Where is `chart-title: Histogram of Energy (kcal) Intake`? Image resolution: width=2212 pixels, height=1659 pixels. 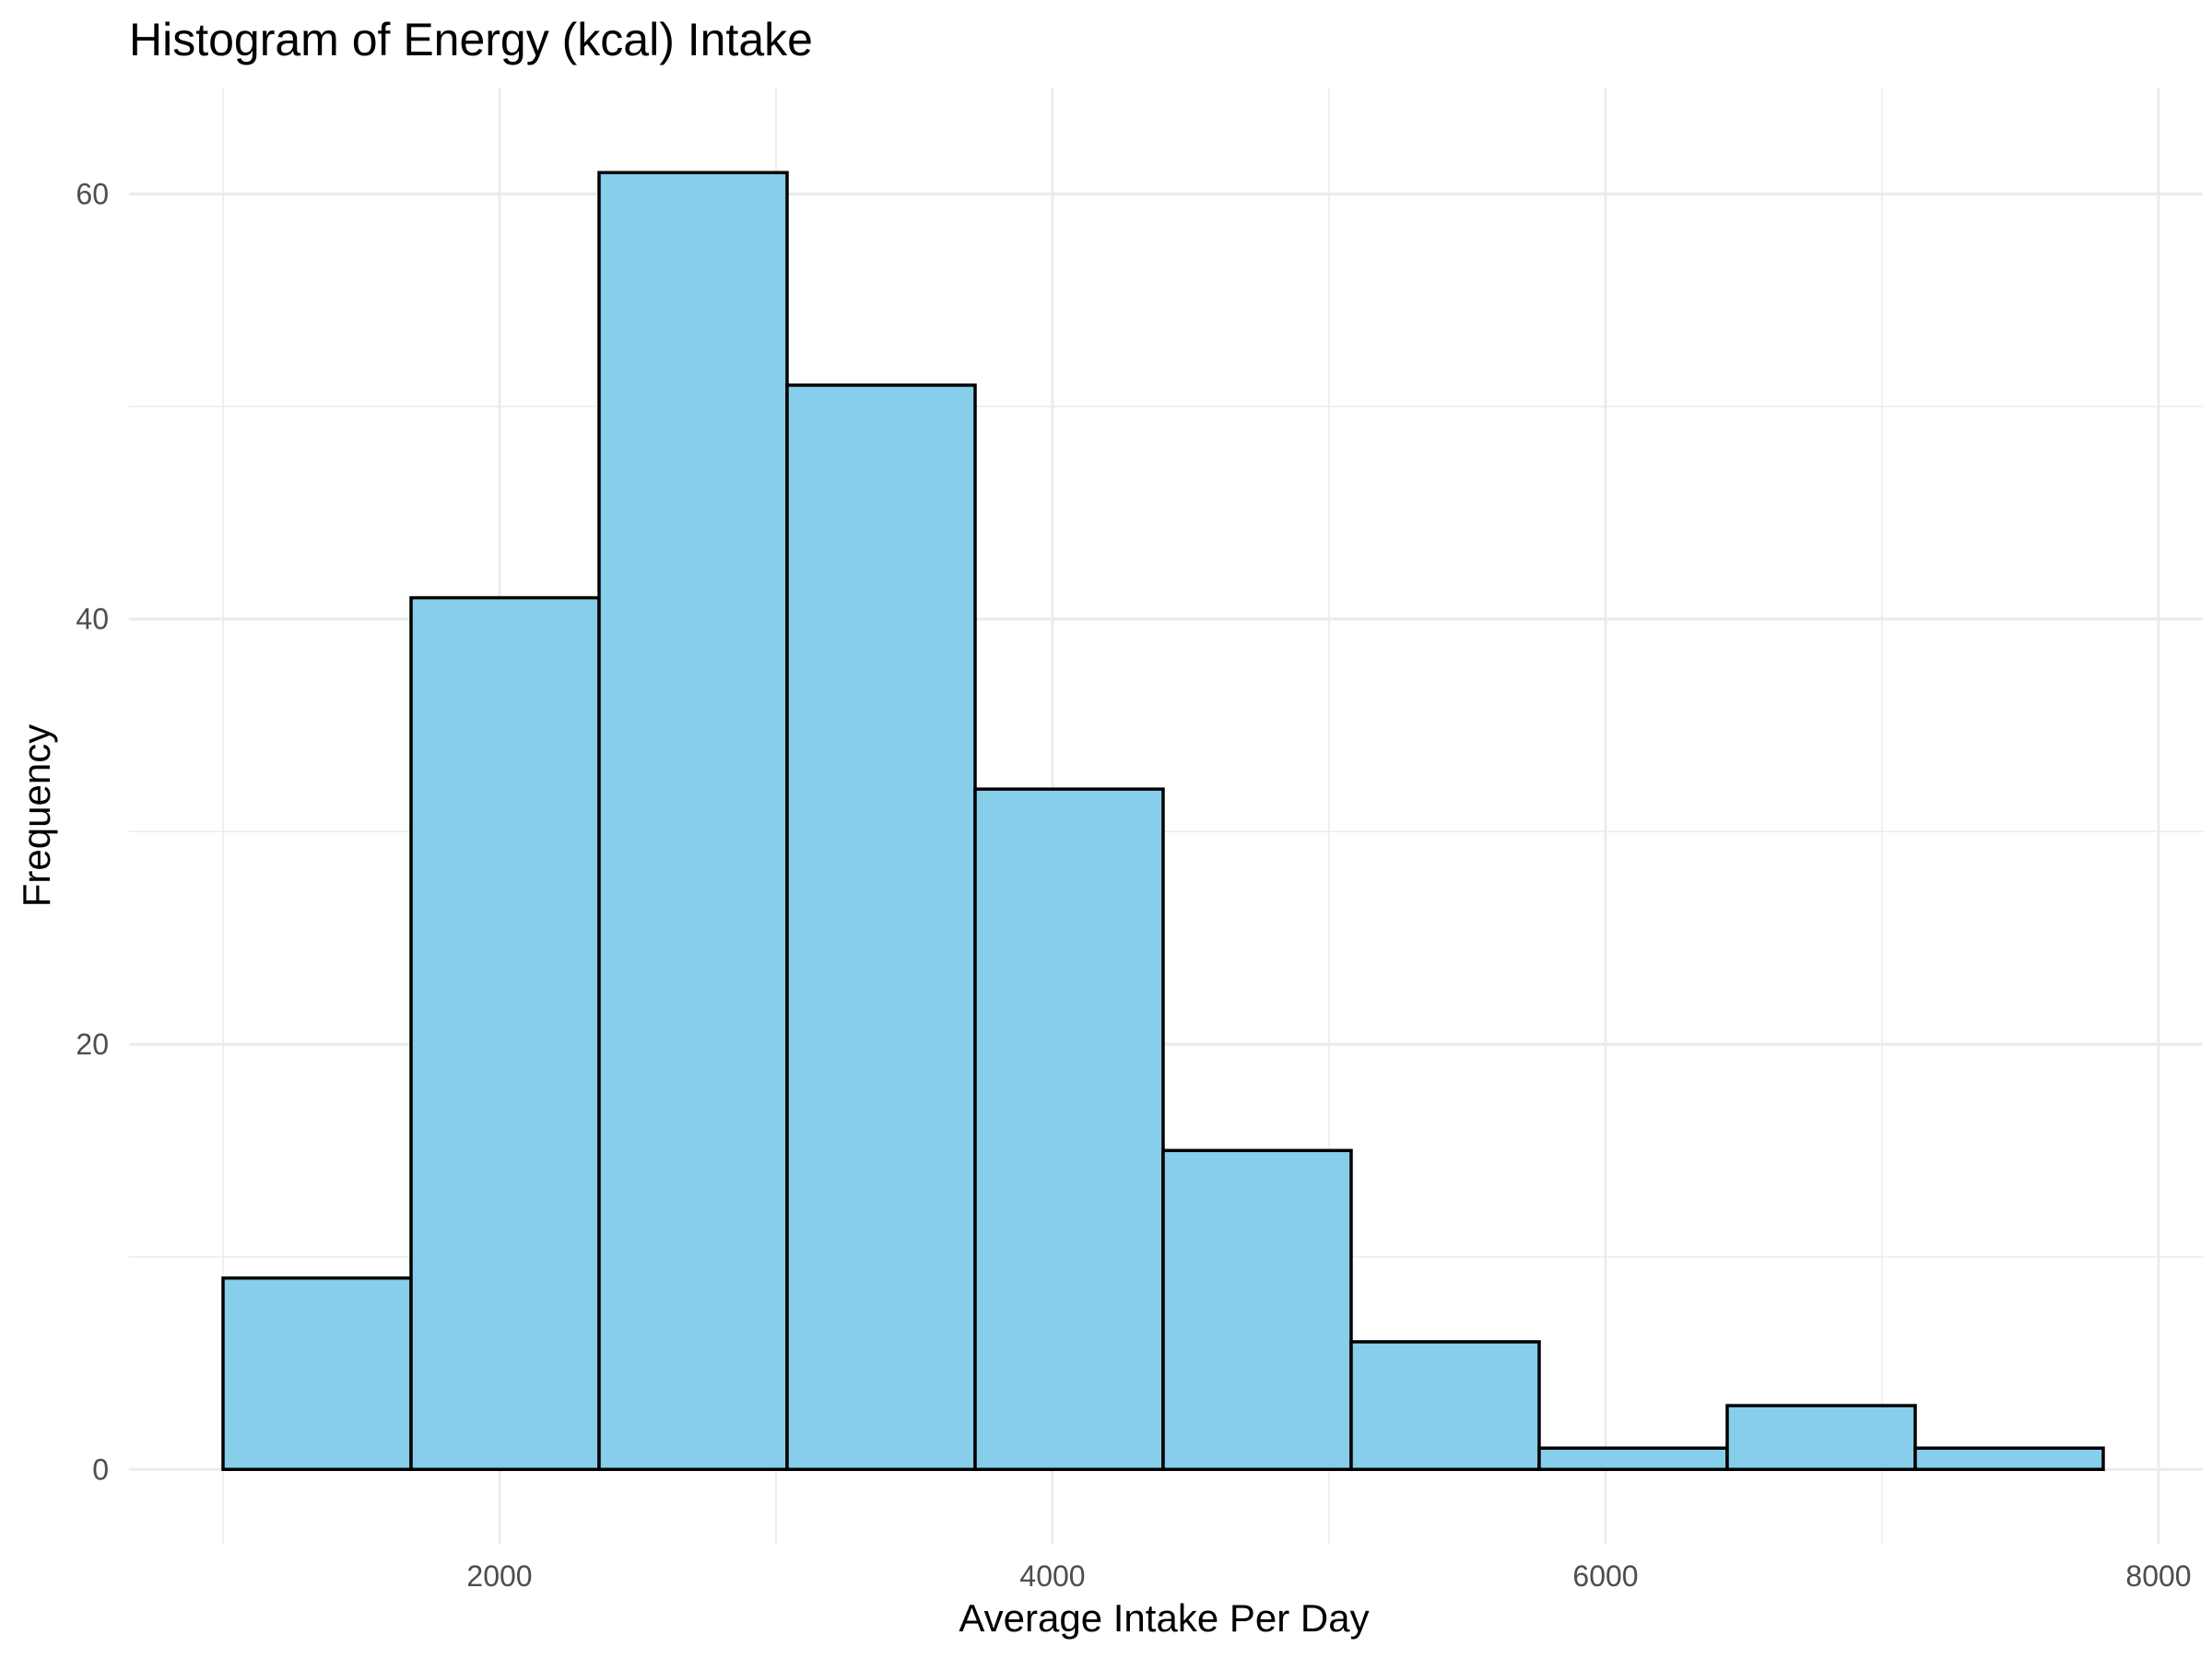 chart-title: Histogram of Energy (kcal) Intake is located at coordinates (471, 39).